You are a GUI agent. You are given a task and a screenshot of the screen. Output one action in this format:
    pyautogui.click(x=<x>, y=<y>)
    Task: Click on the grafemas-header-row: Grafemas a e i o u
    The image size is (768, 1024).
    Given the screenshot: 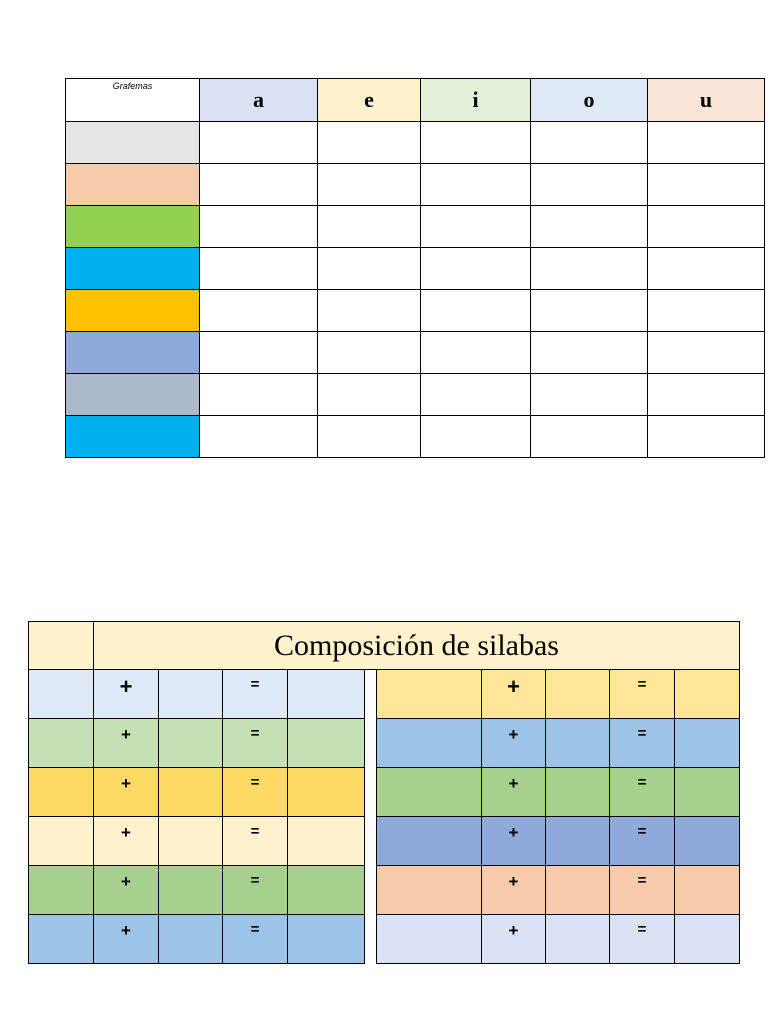 What is the action you would take?
    pyautogui.click(x=415, y=100)
    